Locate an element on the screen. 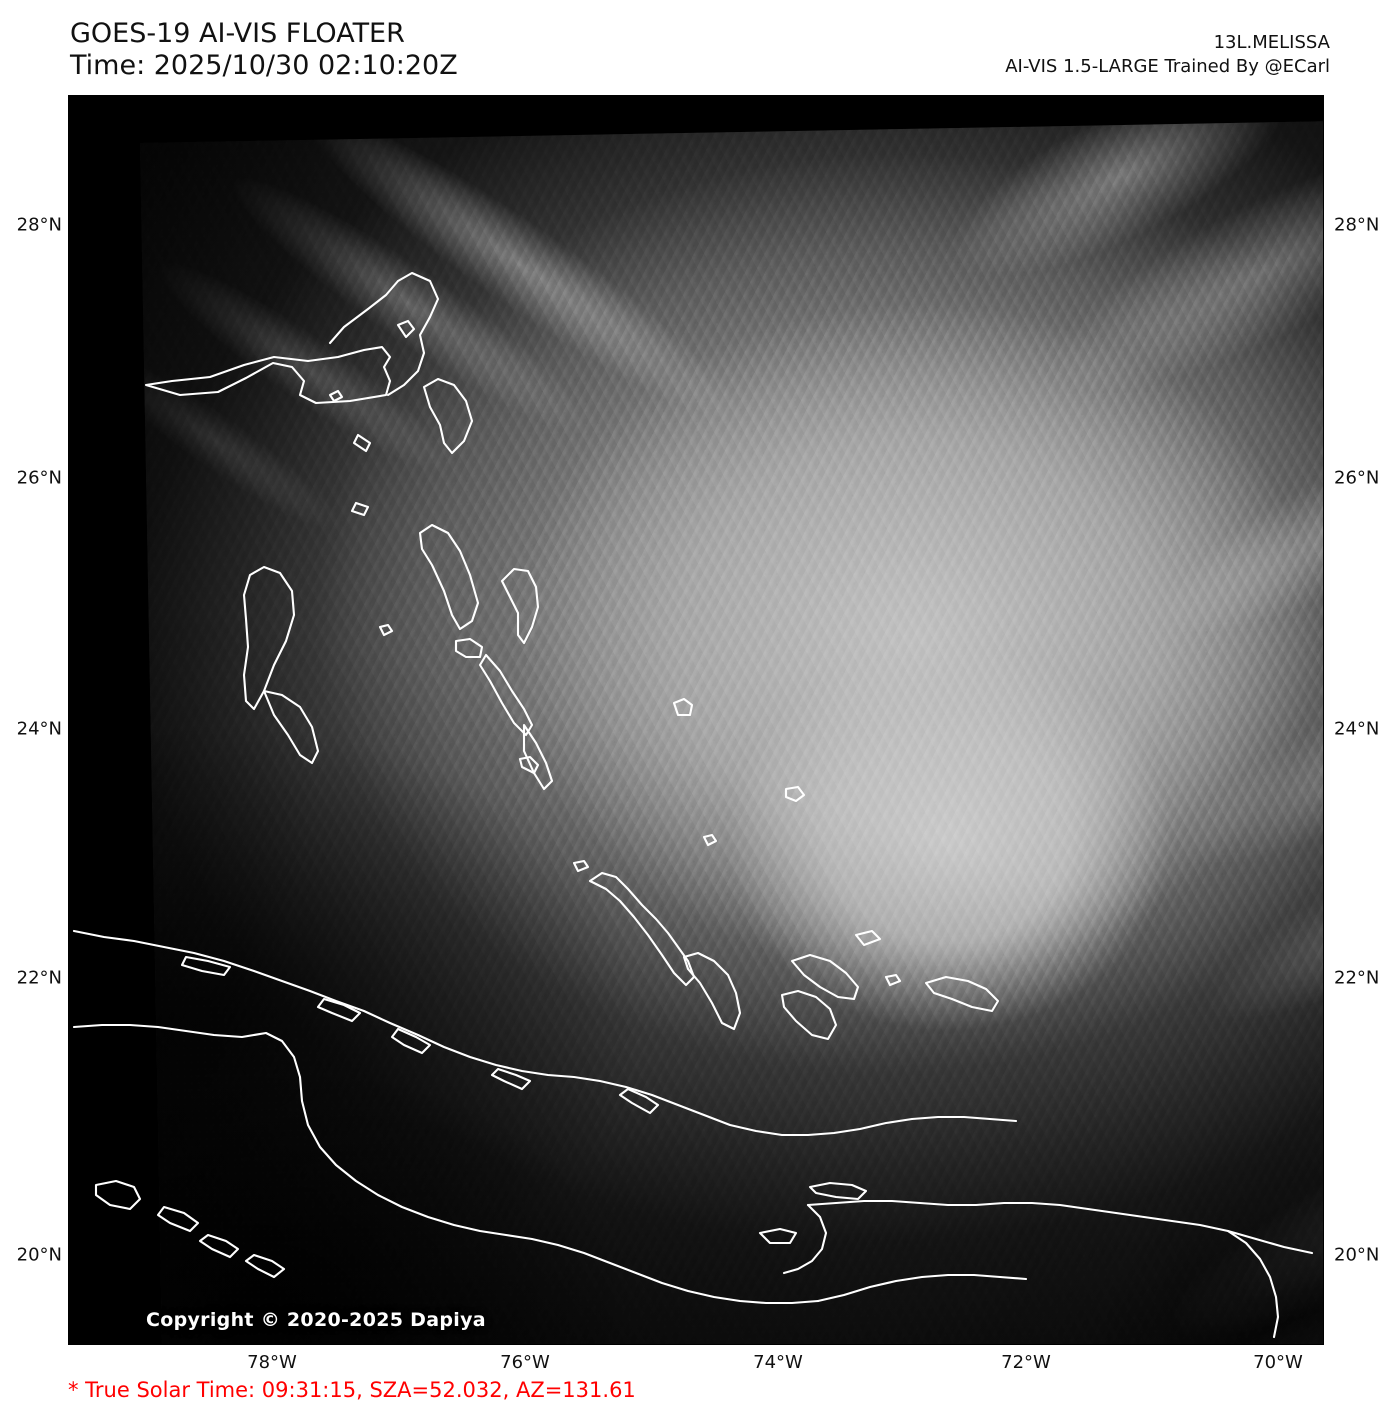 The height and width of the screenshot is (1425, 1392). x-axis-tick-4: 70°W is located at coordinates (1278, 1362).